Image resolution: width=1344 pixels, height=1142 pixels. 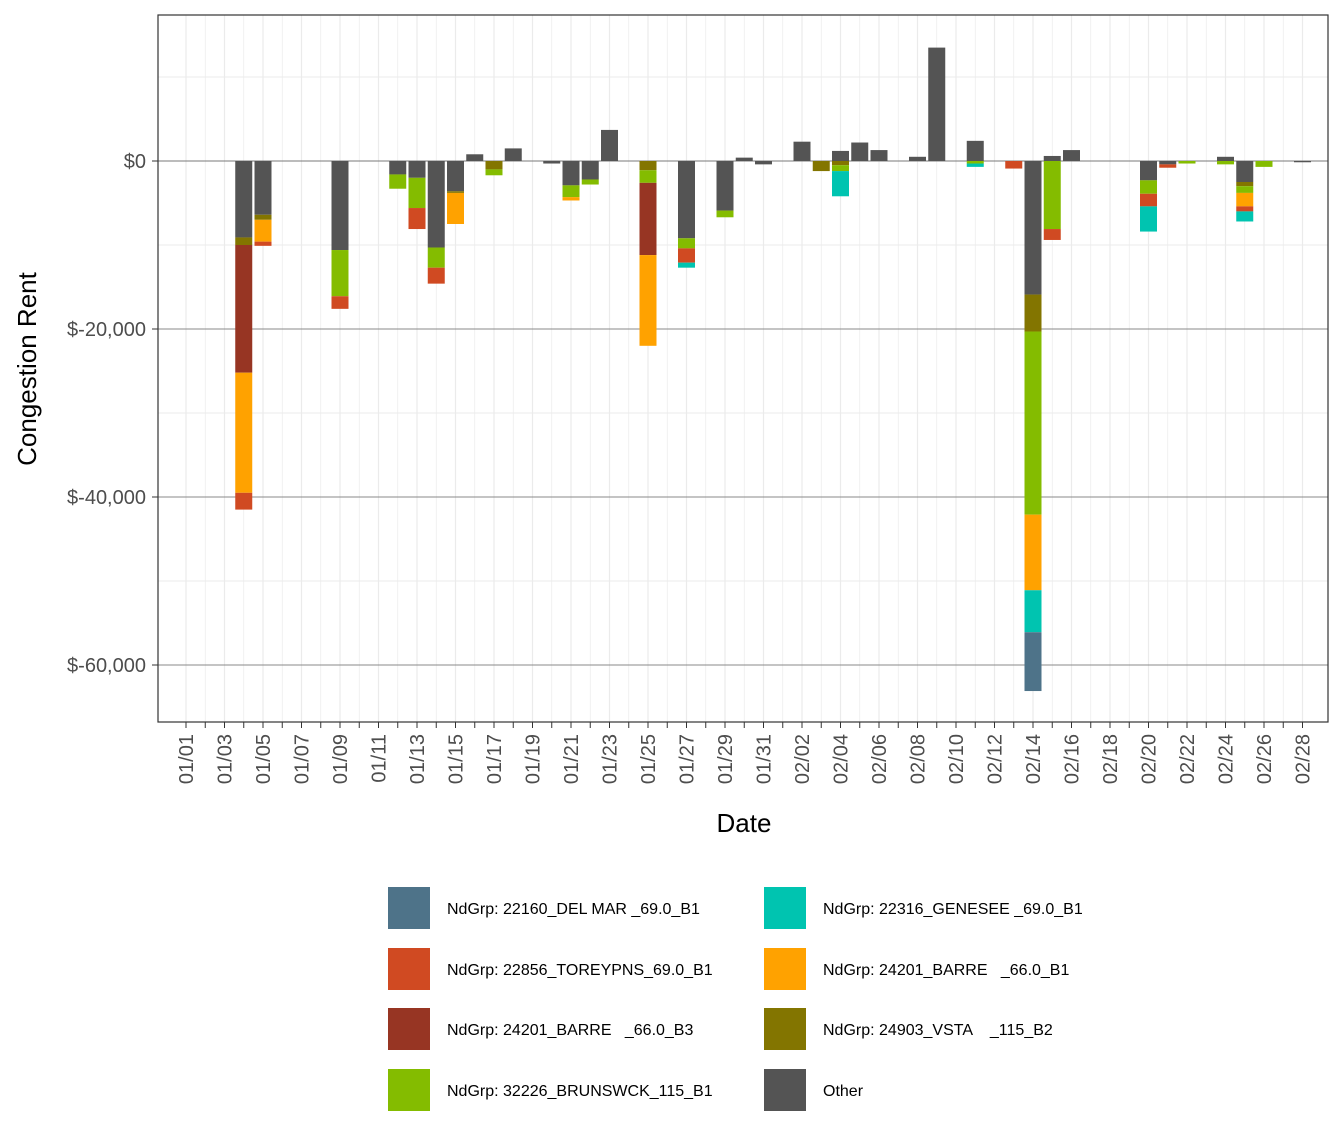 What do you see at coordinates (938, 1030) in the screenshot?
I see `legend-label: NdGrp: 24903_VSTA _115_B2` at bounding box center [938, 1030].